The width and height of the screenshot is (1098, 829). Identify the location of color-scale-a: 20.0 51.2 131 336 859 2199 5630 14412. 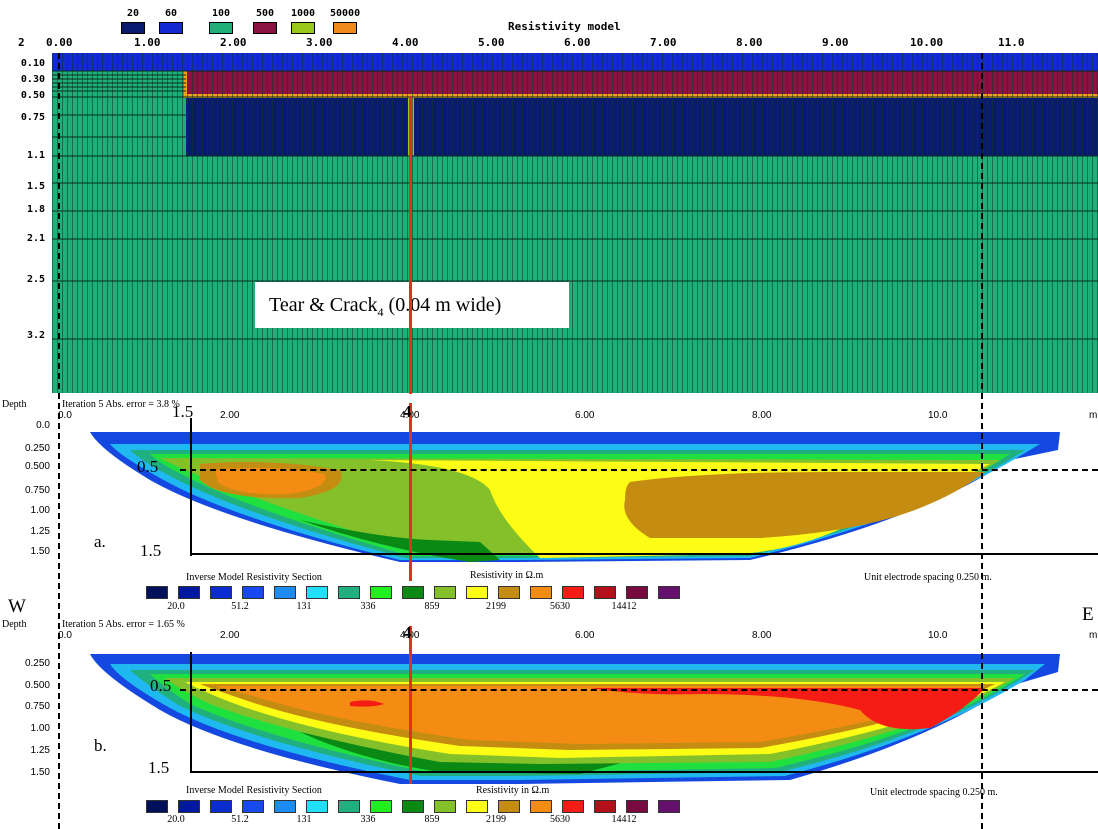
(426, 601).